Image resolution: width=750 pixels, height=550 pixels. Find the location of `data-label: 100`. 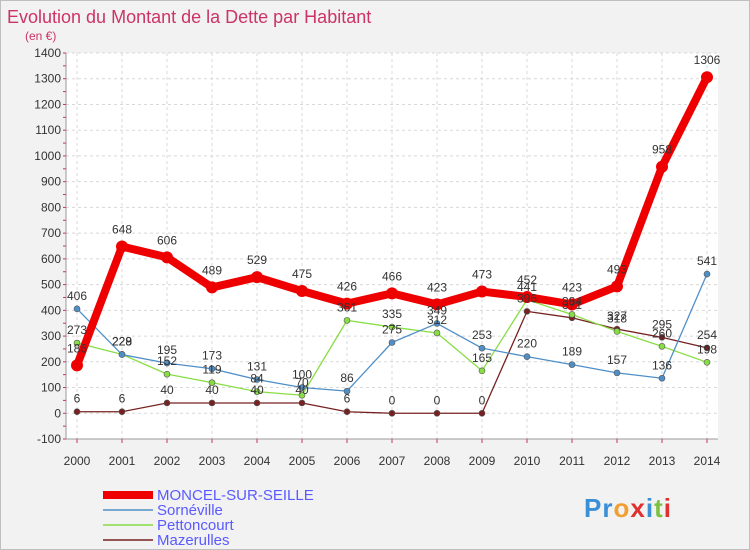

data-label: 100 is located at coordinates (302, 375).